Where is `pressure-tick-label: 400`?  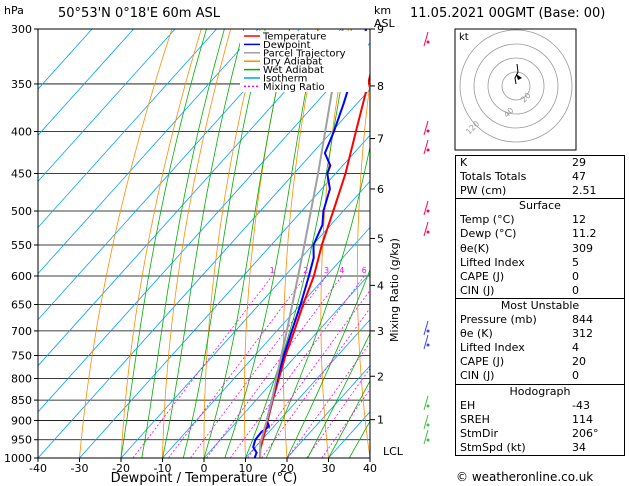
pressure-tick-label: 400 is located at coordinates (21, 132).